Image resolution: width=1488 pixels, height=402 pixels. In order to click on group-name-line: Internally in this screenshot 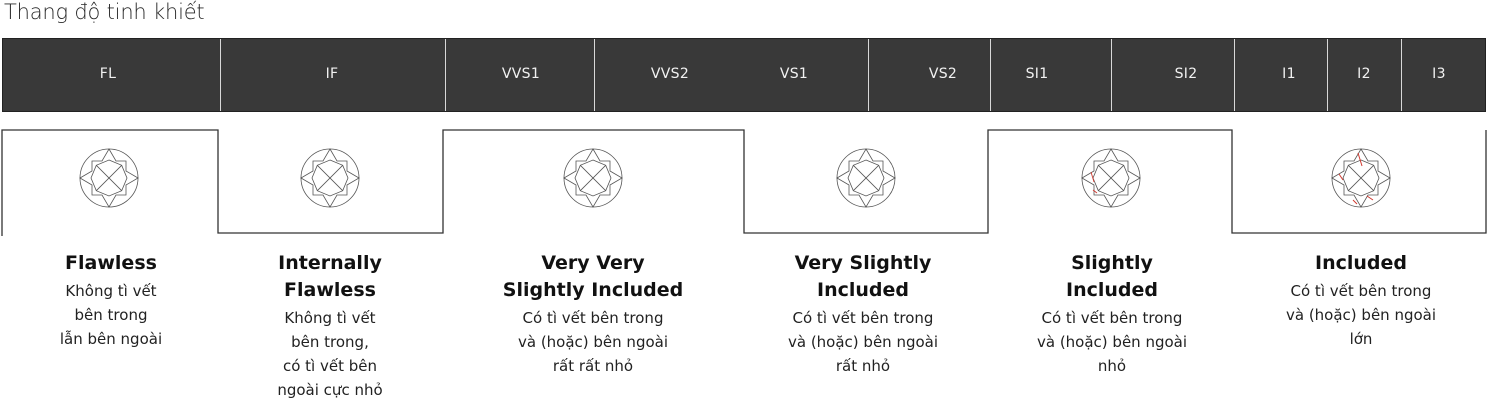, I will do `click(330, 263)`.